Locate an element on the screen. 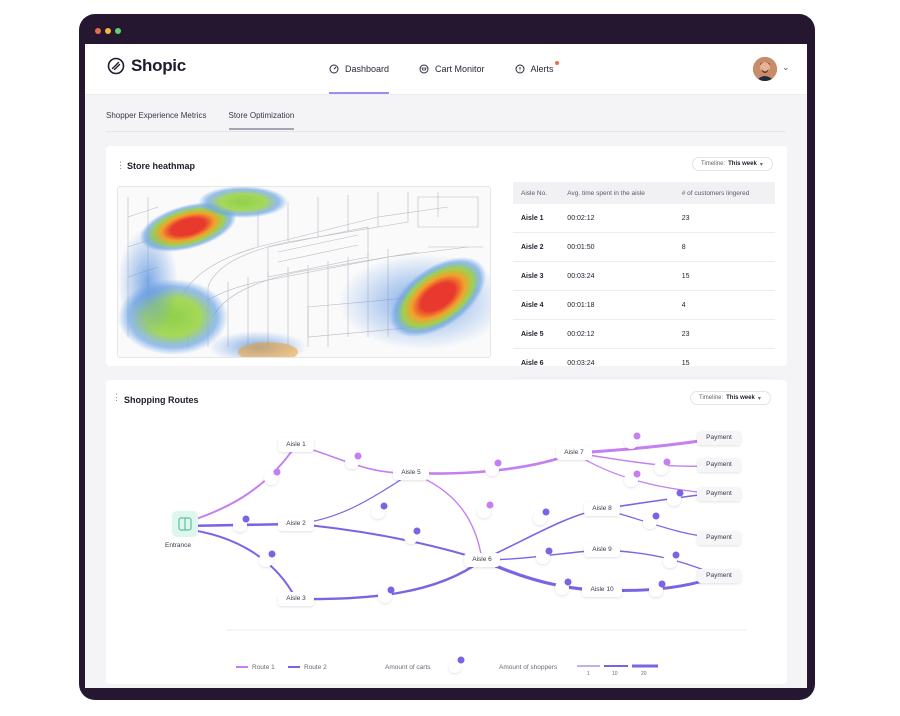  subtab-shopper-experience: Shopper Experience Metrics is located at coordinates (156, 115).